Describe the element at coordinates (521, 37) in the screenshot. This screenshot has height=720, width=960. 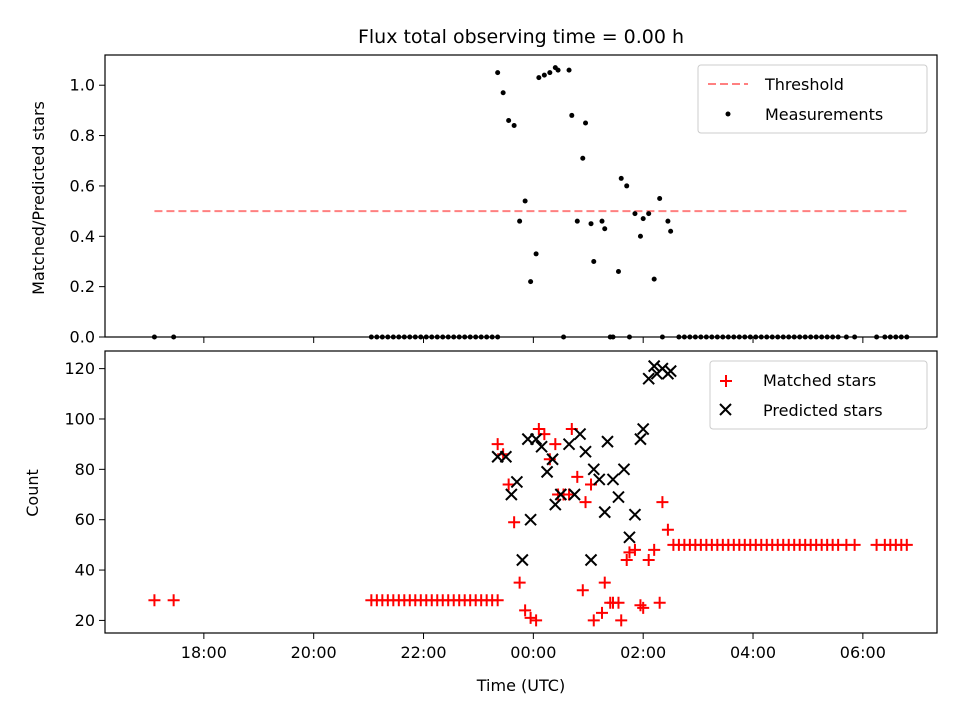
I see `chart-title: Flux total observing time = 0.00 h` at that location.